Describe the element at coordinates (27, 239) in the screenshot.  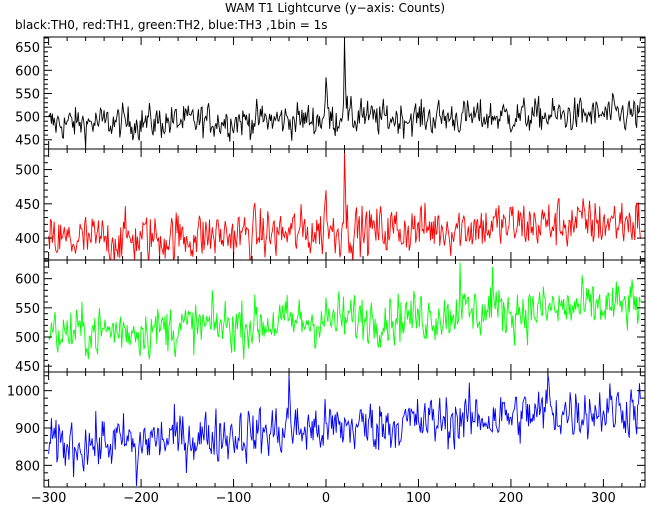
I see `y-tick-label: 400` at that location.